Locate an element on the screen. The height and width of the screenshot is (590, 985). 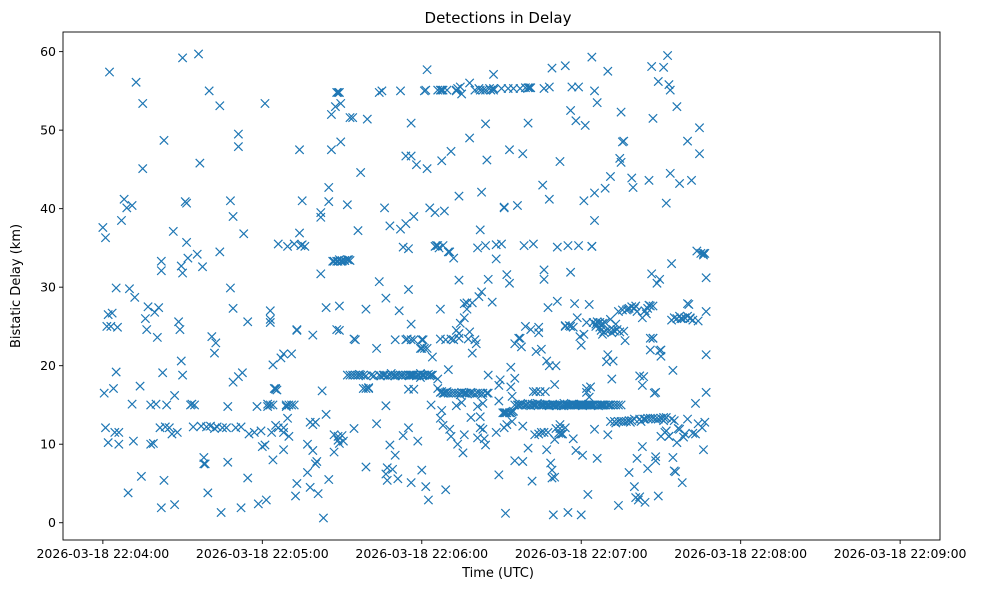
y-tick-label: 50 is located at coordinates (48, 130).